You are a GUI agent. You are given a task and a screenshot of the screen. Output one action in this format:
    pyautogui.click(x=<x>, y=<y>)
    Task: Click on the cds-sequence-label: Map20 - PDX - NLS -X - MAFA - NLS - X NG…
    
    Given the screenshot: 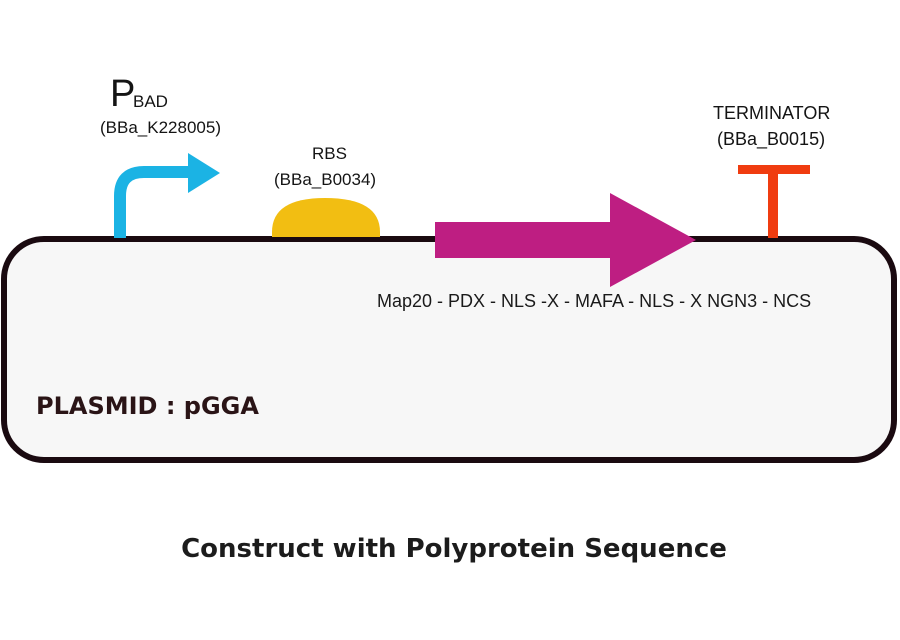 What is the action you would take?
    pyautogui.click(x=594, y=301)
    